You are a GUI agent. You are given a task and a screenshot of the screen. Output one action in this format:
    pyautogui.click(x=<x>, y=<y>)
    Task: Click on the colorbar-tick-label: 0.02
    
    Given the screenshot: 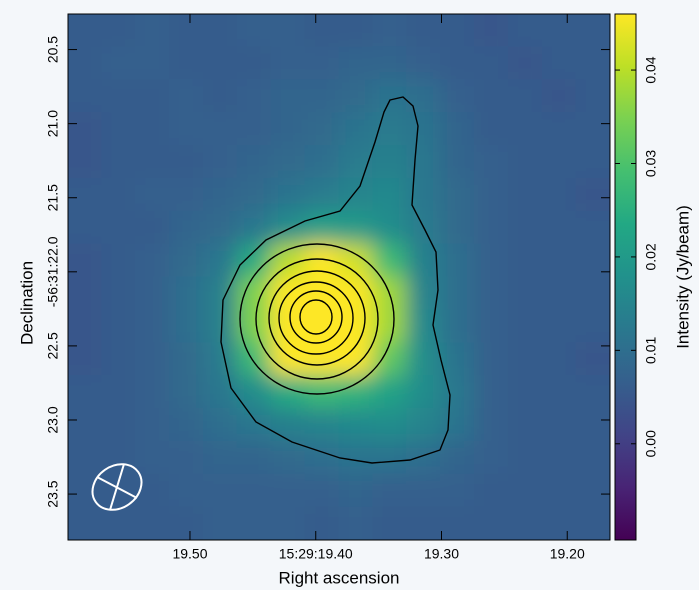 What is the action you would take?
    pyautogui.click(x=651, y=256)
    